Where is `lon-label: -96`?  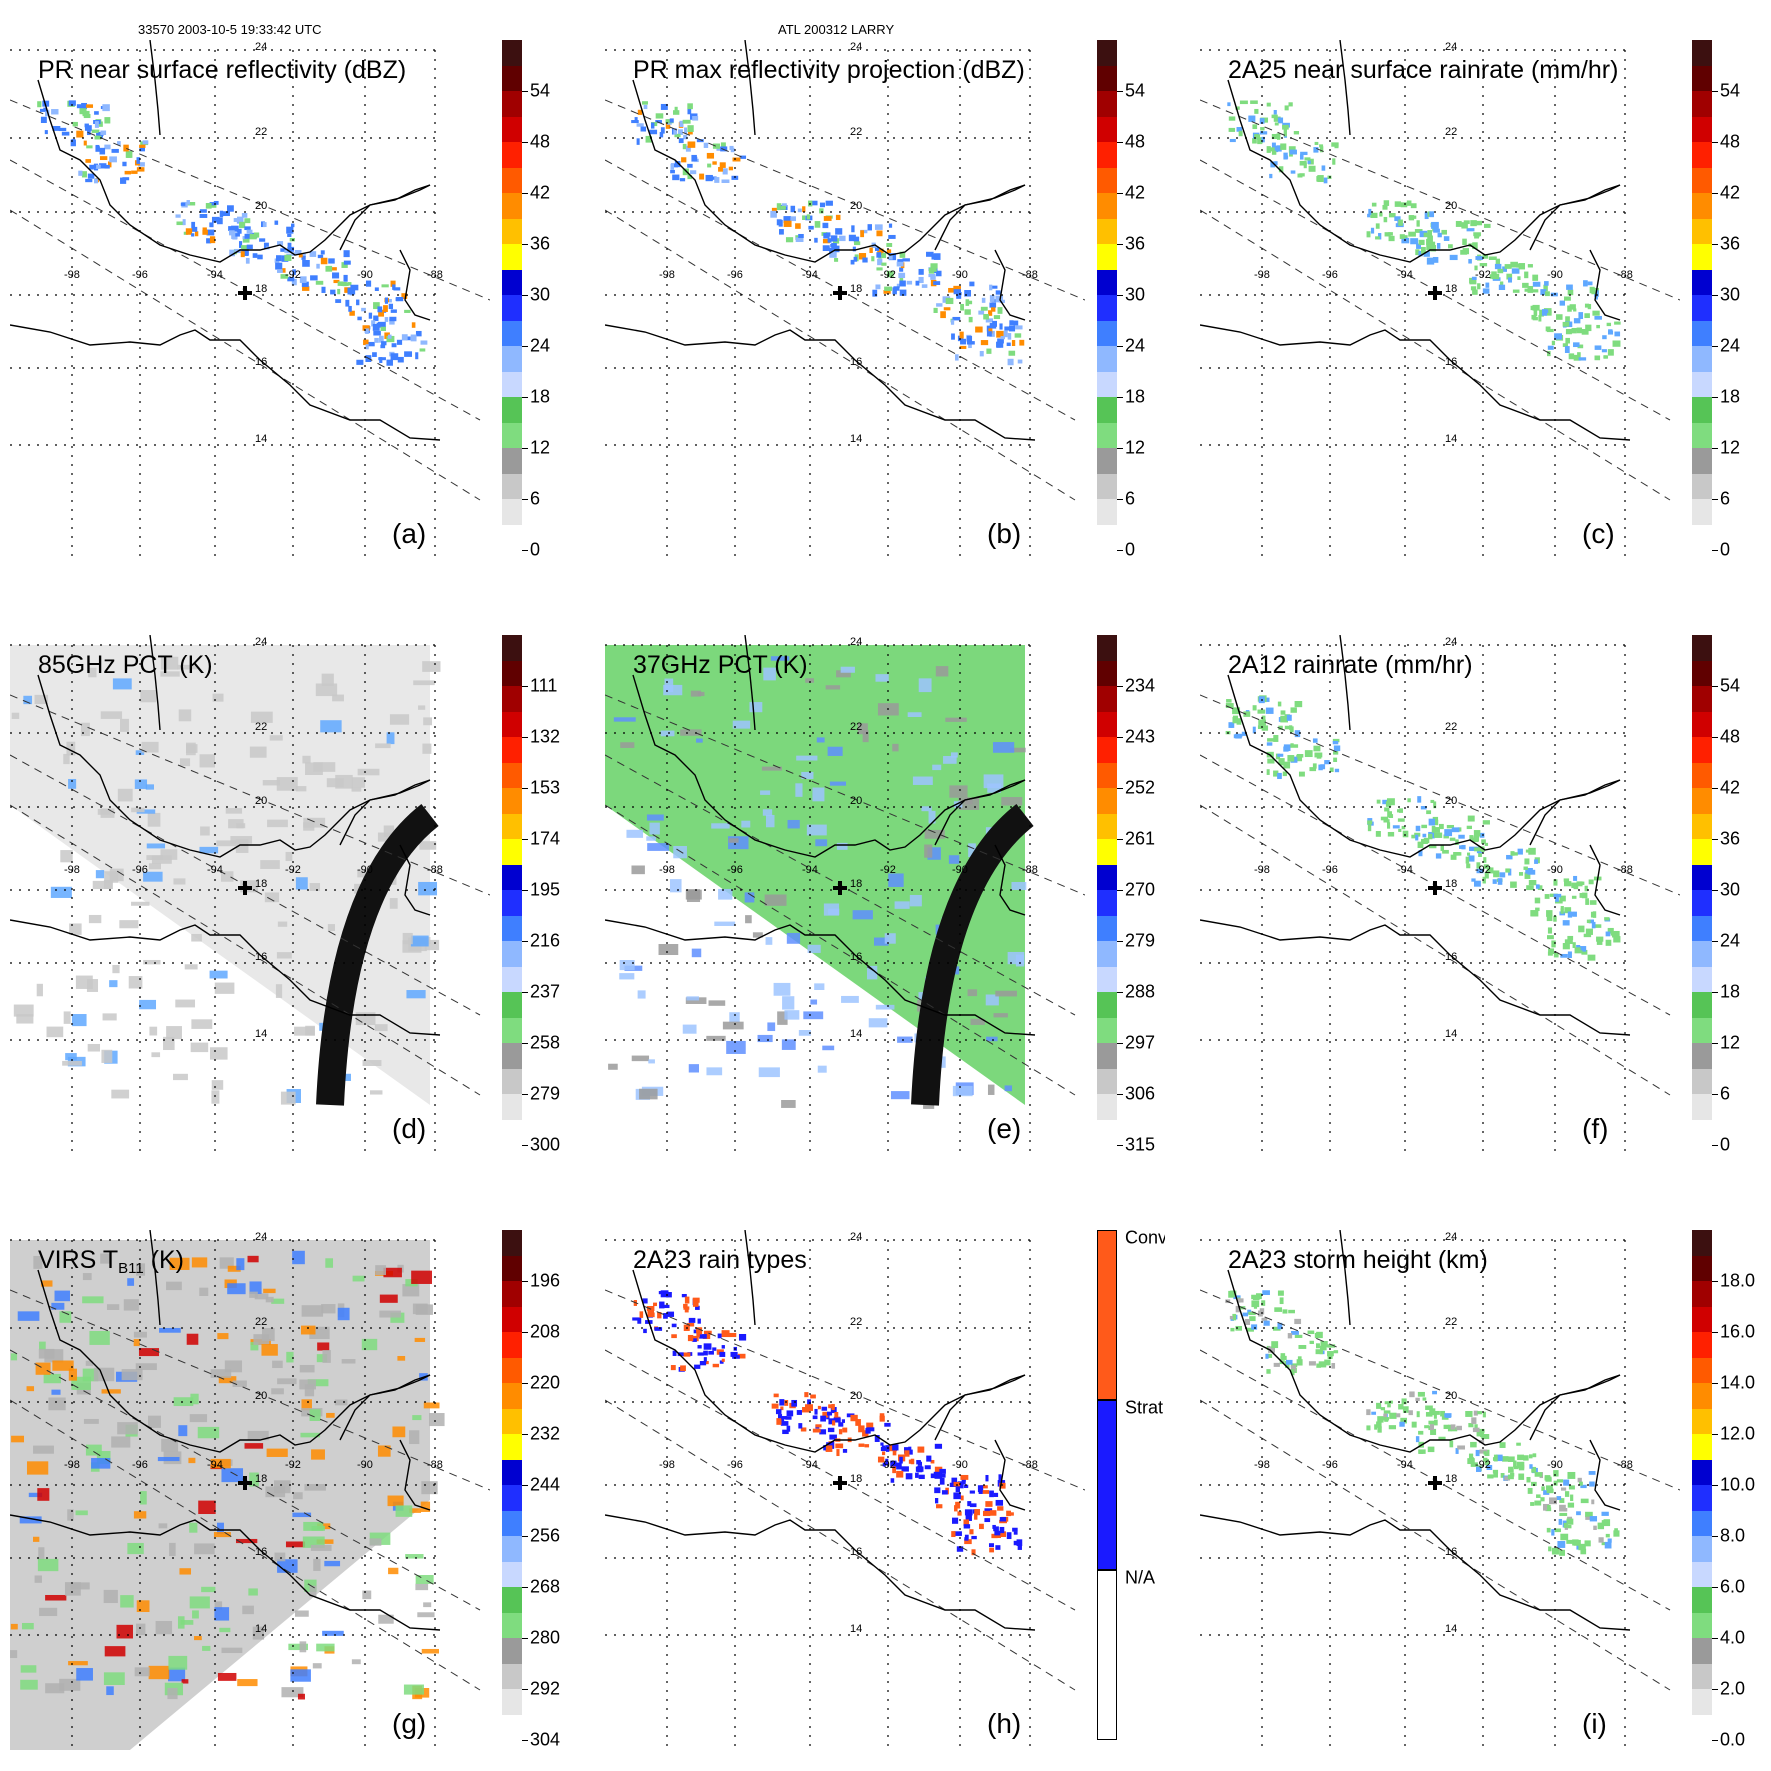
lon-label: -96 is located at coordinates (735, 870).